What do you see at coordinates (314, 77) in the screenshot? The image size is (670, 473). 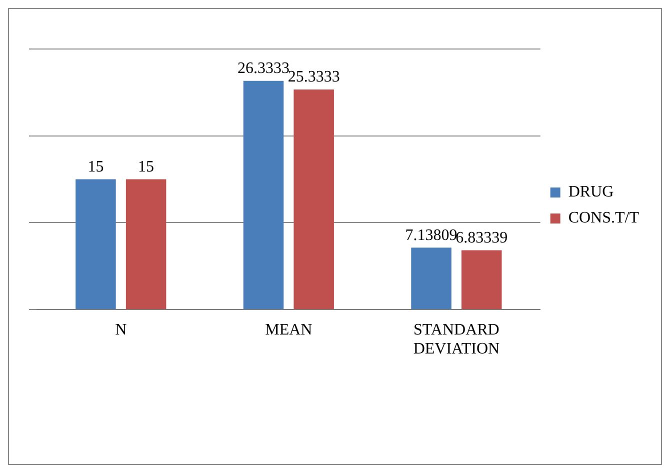 I see `data-label: 25.3333` at bounding box center [314, 77].